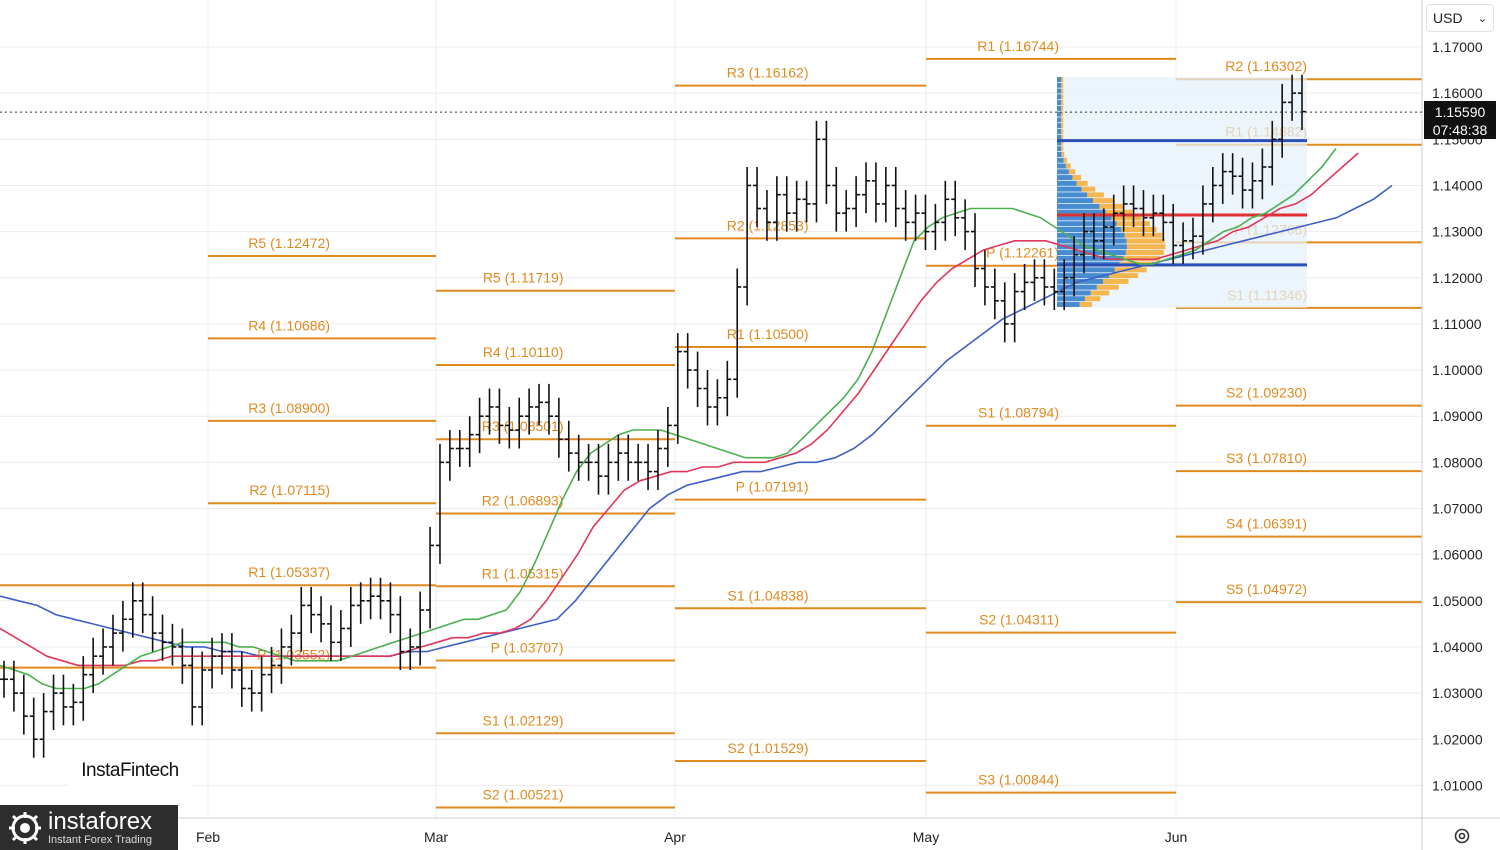 The image size is (1500, 850). What do you see at coordinates (89, 827) in the screenshot?
I see `instaforex-logo: instaforex Instant Forex Trading` at bounding box center [89, 827].